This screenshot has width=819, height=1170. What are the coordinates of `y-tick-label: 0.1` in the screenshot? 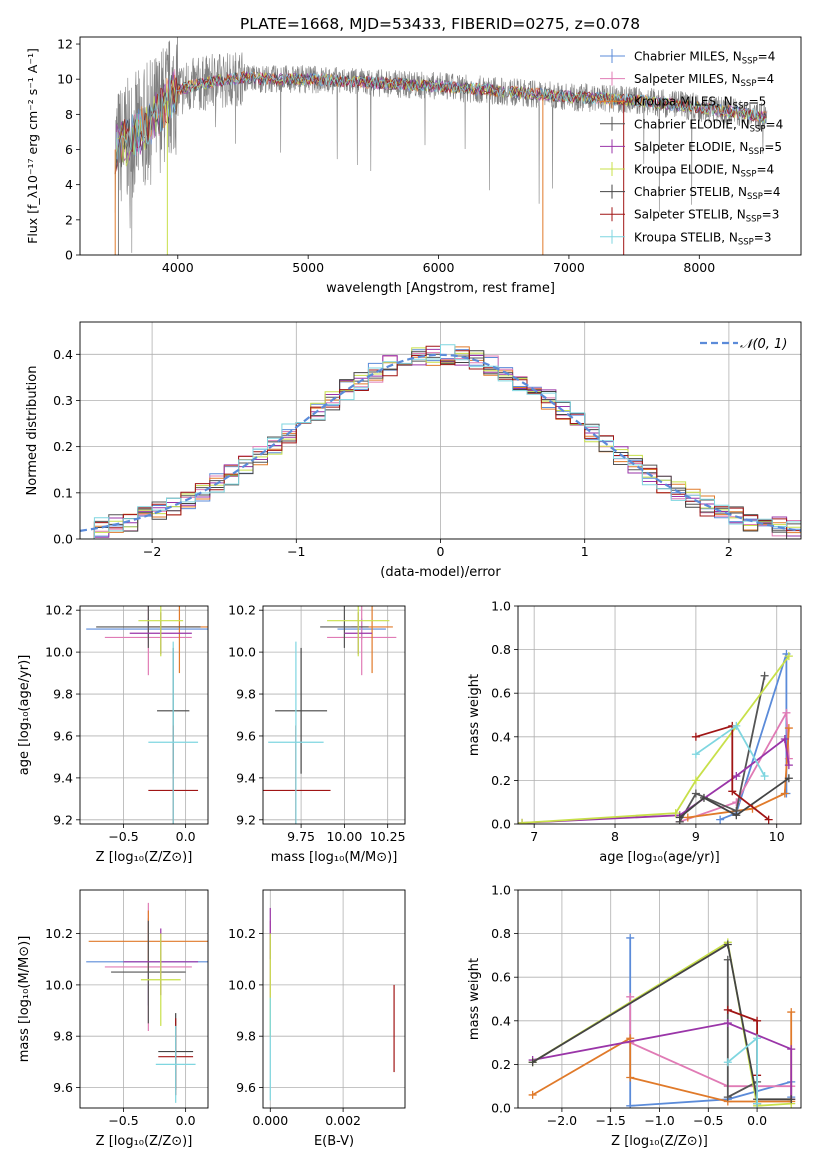 It's located at (63, 492).